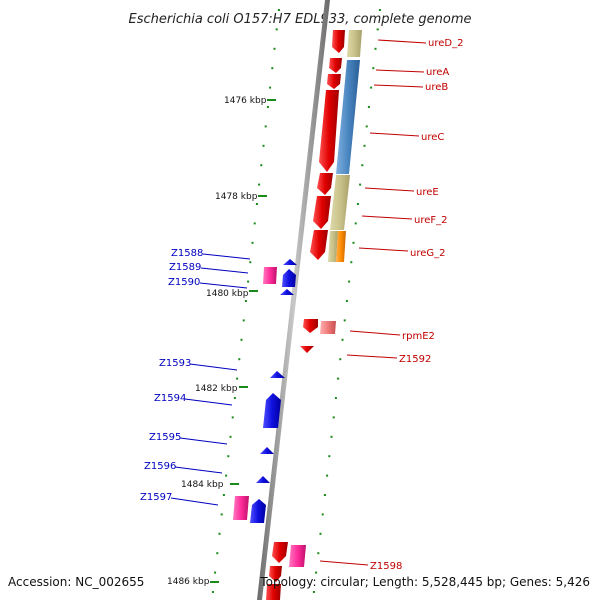 The height and width of the screenshot is (600, 600). Describe the element at coordinates (76, 582) in the screenshot. I see `accession-text: Accession: NC_002655` at that location.